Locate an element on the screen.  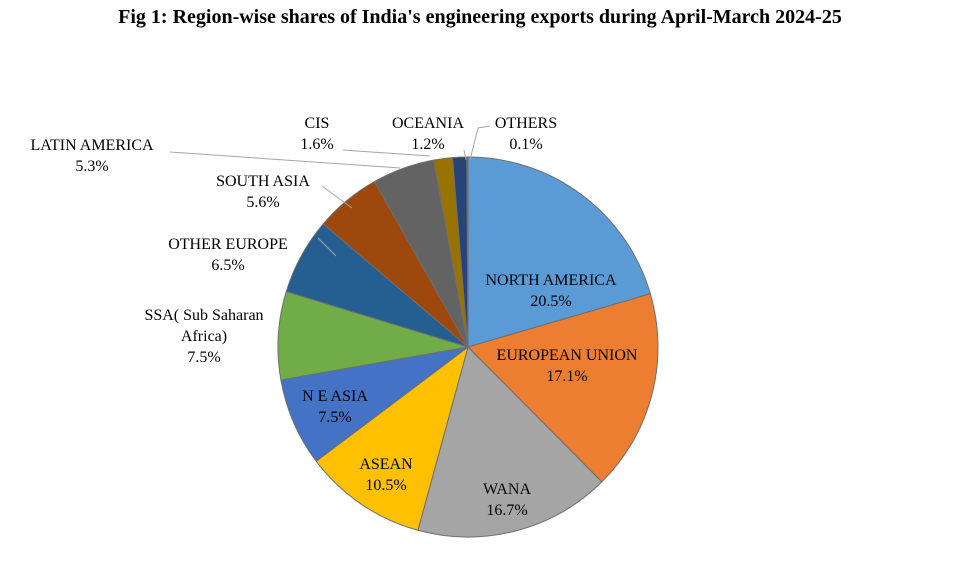
data-label: SSA( Sub Saharan Africa) 7.5% is located at coordinates (203, 336).